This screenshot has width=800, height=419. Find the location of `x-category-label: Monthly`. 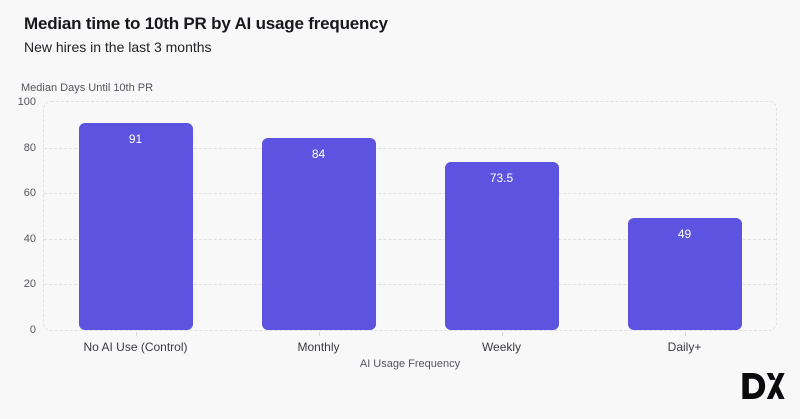

x-category-label: Monthly is located at coordinates (318, 347).